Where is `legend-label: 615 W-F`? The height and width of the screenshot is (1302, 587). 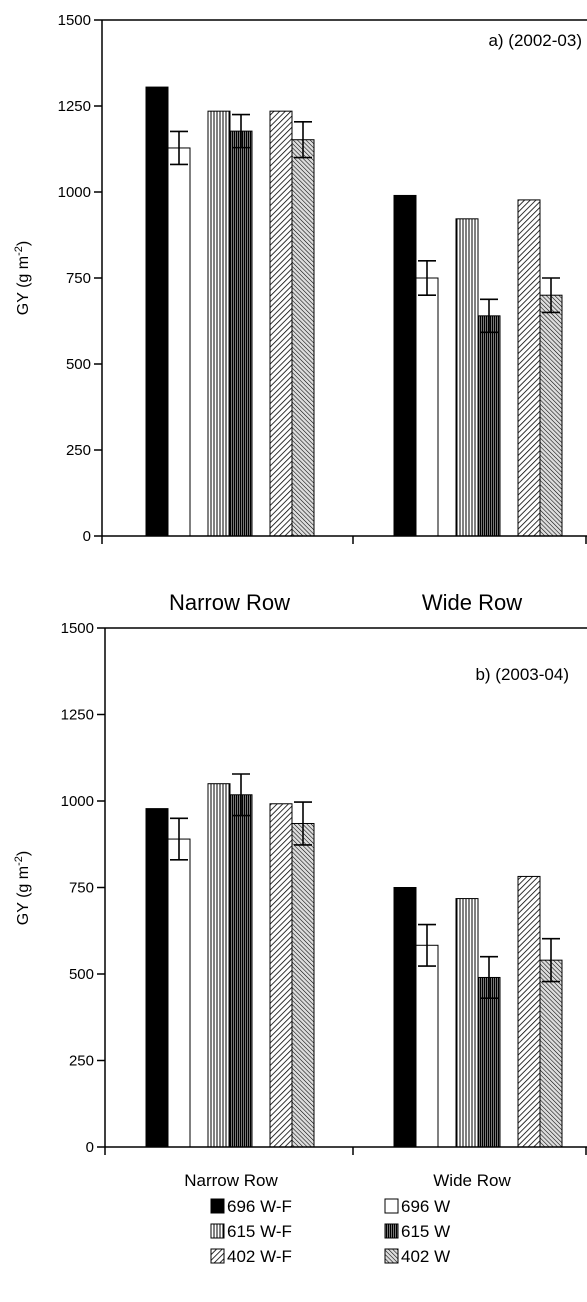
legend-label: 615 W-F is located at coordinates (259, 1231).